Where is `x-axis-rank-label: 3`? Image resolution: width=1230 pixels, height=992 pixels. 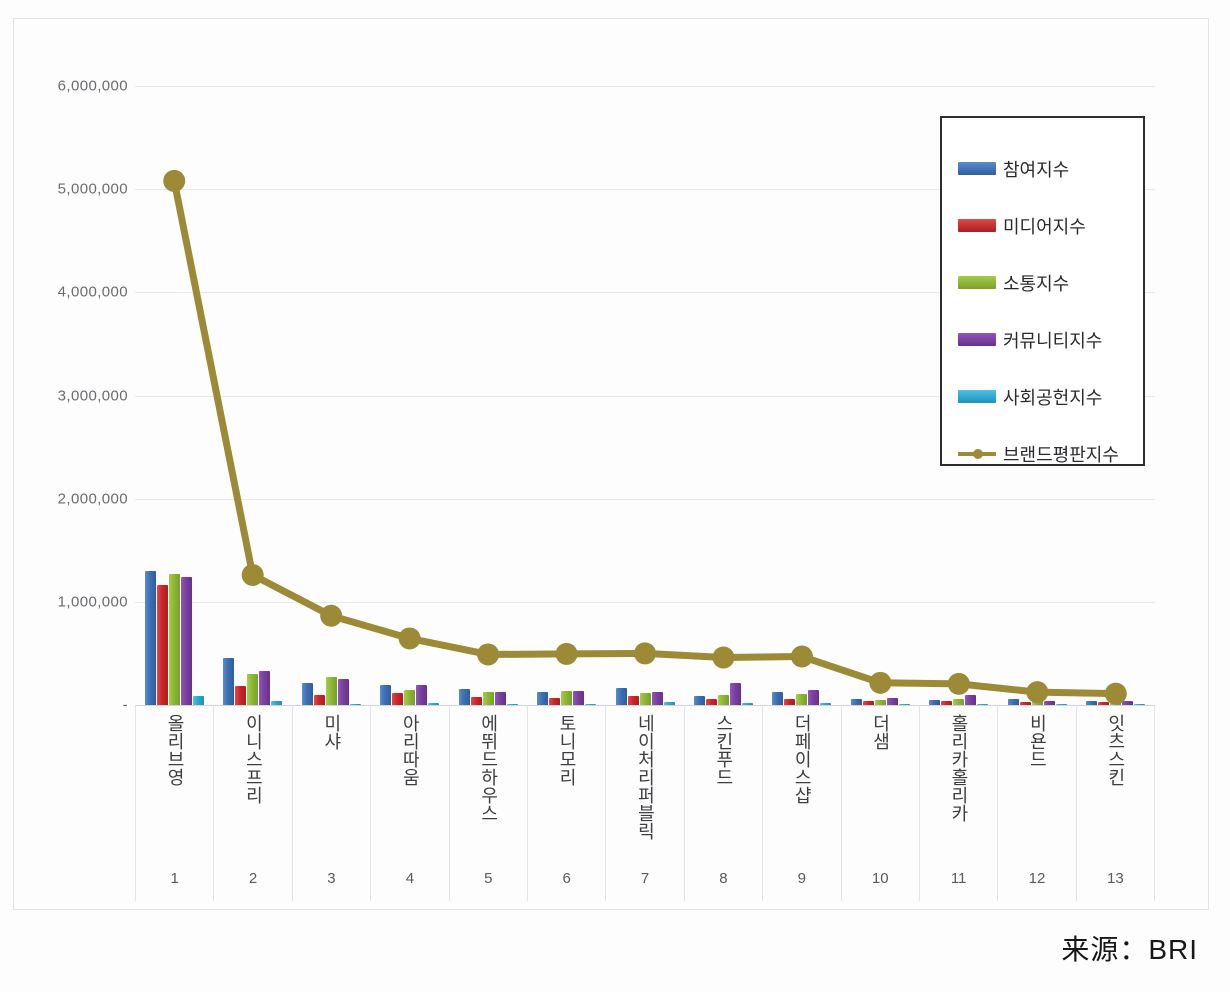 x-axis-rank-label: 3 is located at coordinates (331, 878).